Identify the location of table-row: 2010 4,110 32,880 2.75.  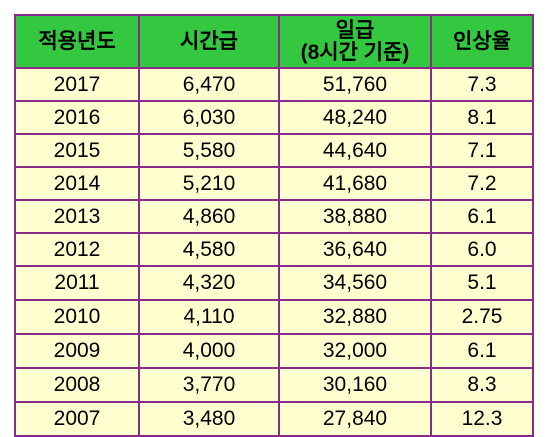
(274, 317).